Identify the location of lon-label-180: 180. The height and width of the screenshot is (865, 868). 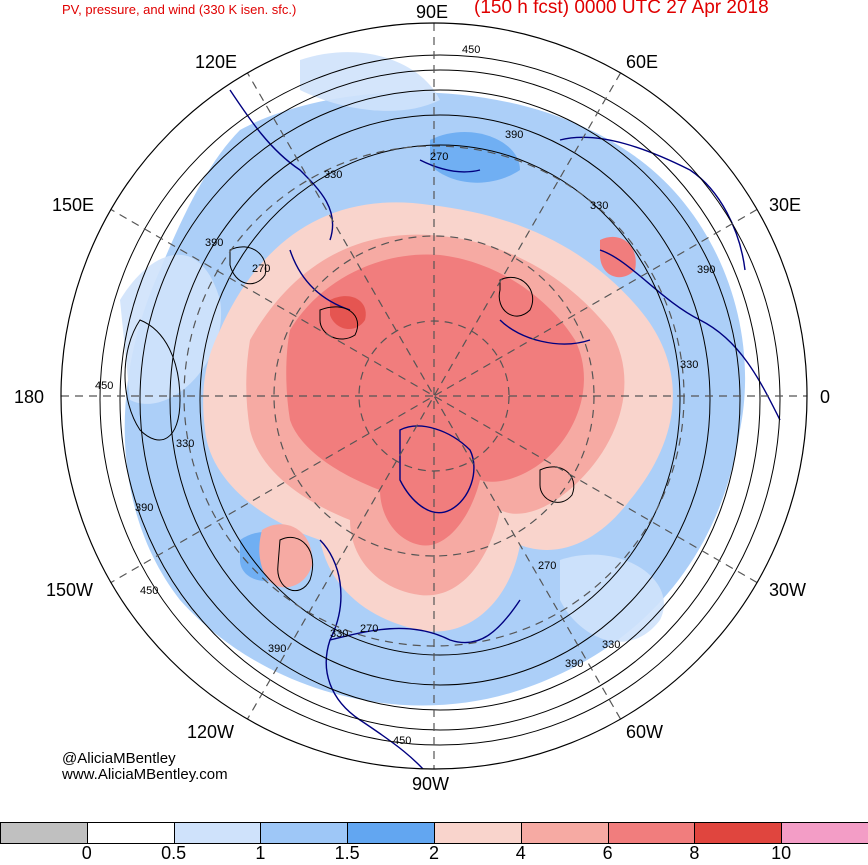
(29, 397).